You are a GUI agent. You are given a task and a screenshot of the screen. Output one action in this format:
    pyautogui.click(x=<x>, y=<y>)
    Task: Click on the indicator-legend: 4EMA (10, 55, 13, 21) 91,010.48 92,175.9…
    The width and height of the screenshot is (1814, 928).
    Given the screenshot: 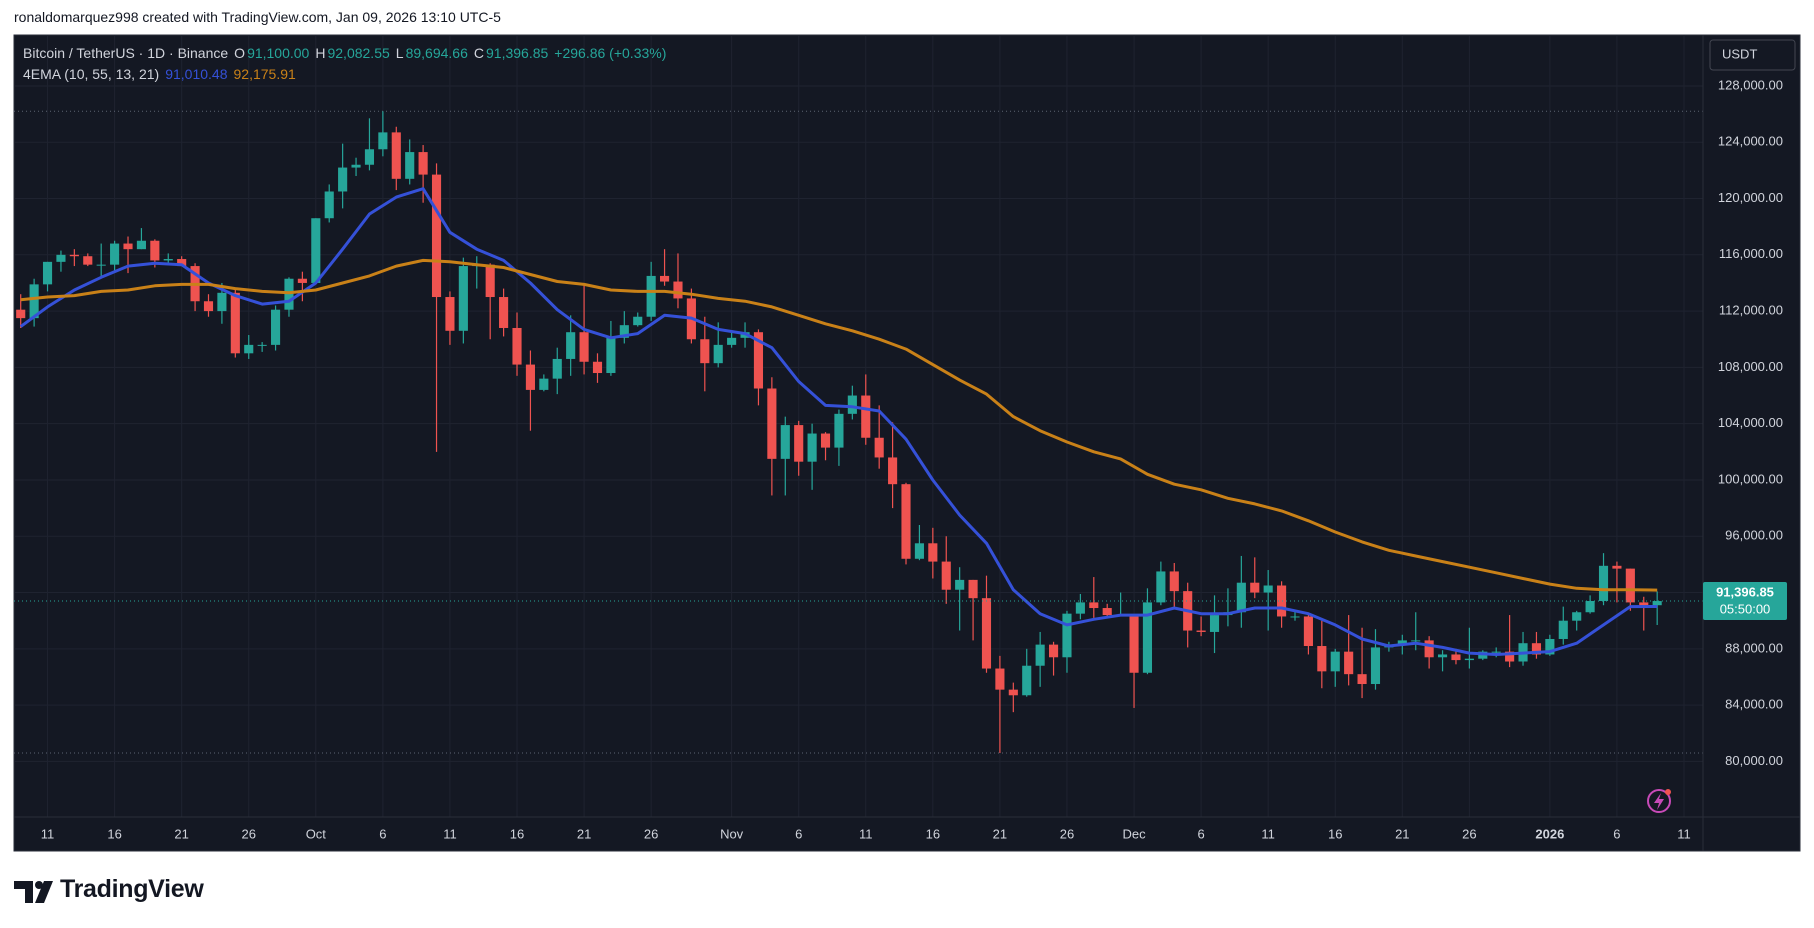 What is the action you would take?
    pyautogui.click(x=159, y=74)
    